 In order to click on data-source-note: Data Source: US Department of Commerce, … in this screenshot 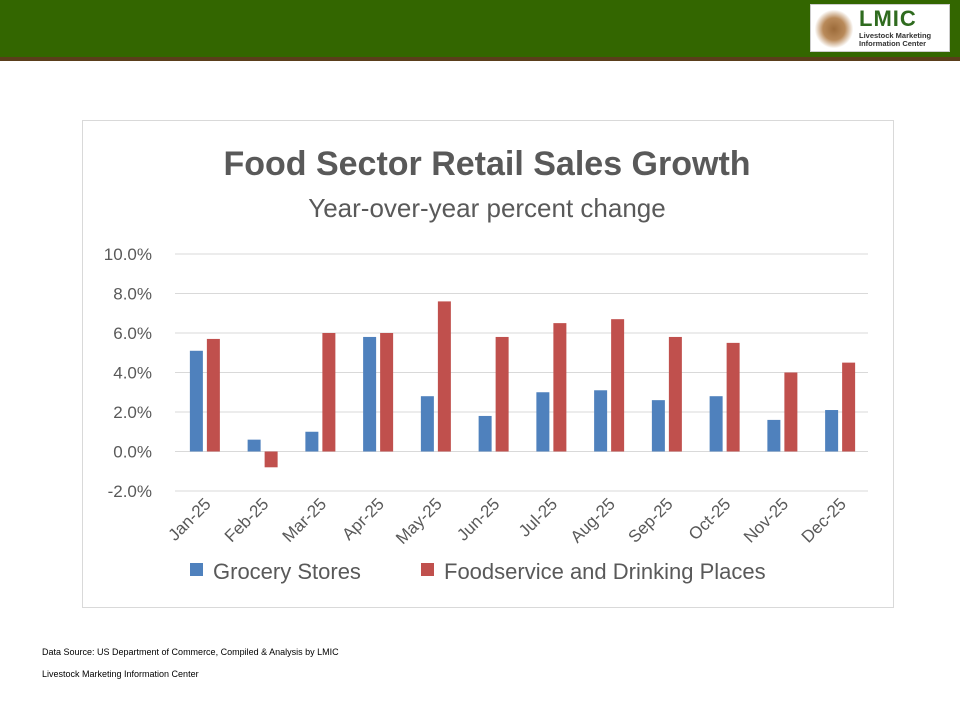, I will do `click(190, 652)`.